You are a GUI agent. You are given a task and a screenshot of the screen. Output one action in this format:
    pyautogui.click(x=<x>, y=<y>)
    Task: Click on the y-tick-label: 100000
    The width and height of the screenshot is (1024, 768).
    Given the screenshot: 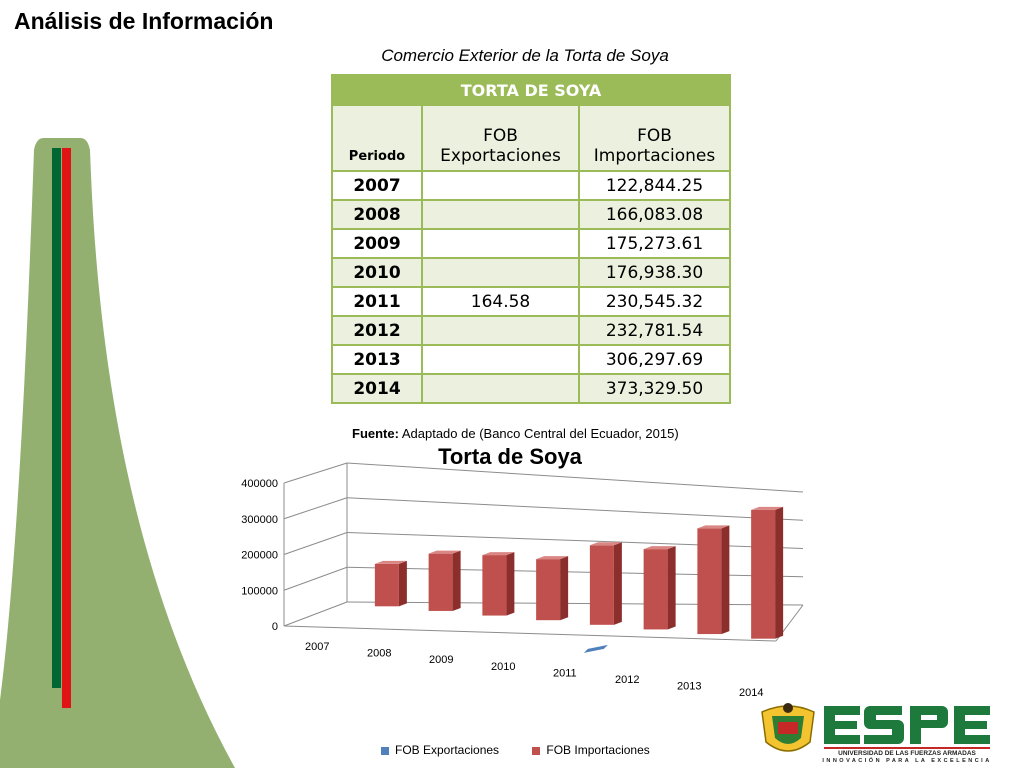 What is the action you would take?
    pyautogui.click(x=259, y=591)
    